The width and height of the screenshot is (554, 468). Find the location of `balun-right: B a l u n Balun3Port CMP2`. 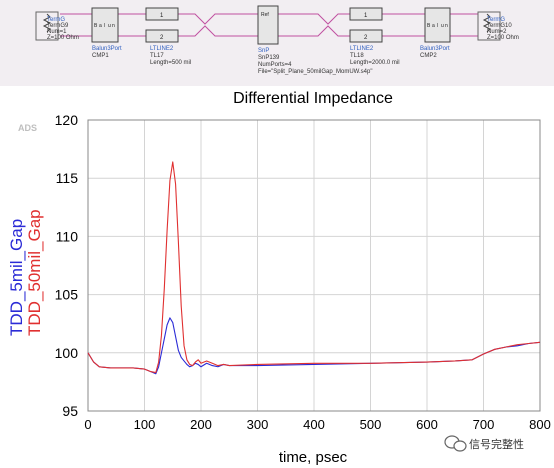

balun-right: B a l u n Balun3Port CMP2 is located at coordinates (435, 33).